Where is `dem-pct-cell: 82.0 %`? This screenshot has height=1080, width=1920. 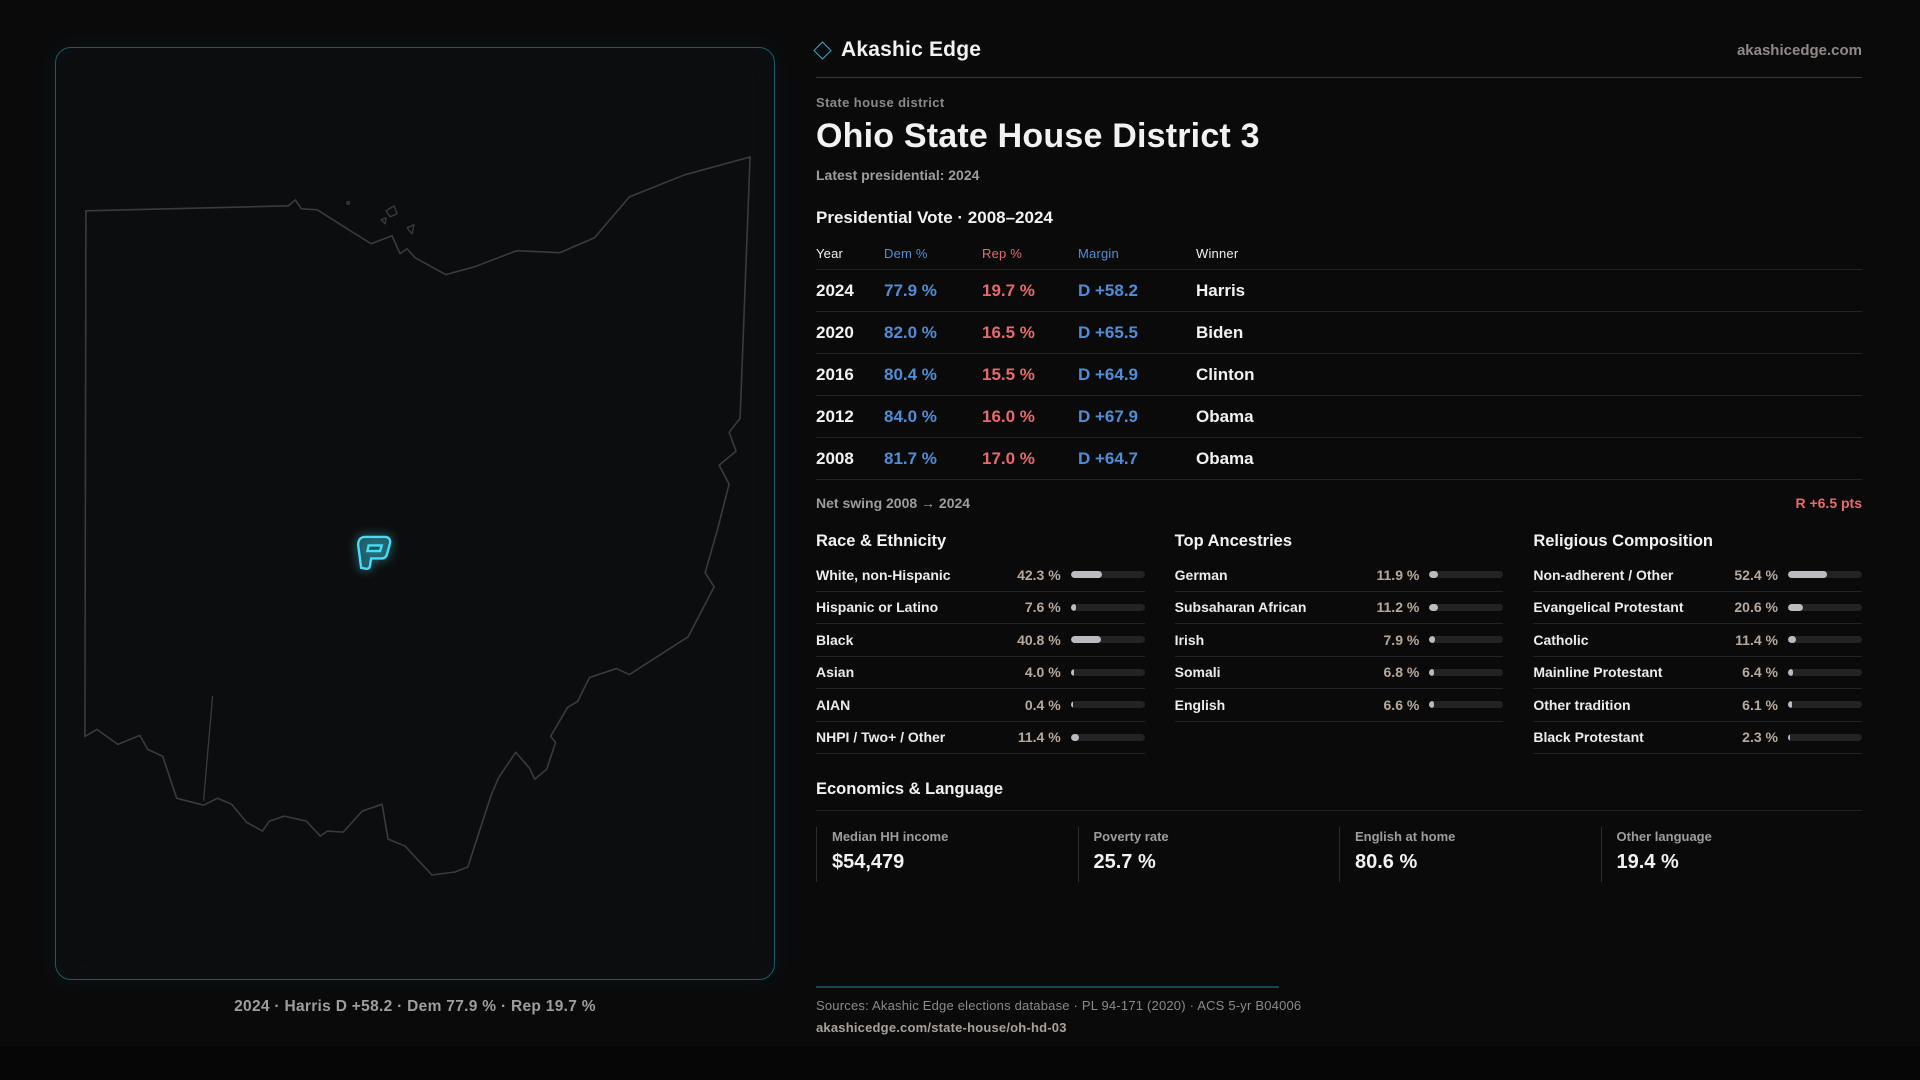 dem-pct-cell: 82.0 % is located at coordinates (910, 332).